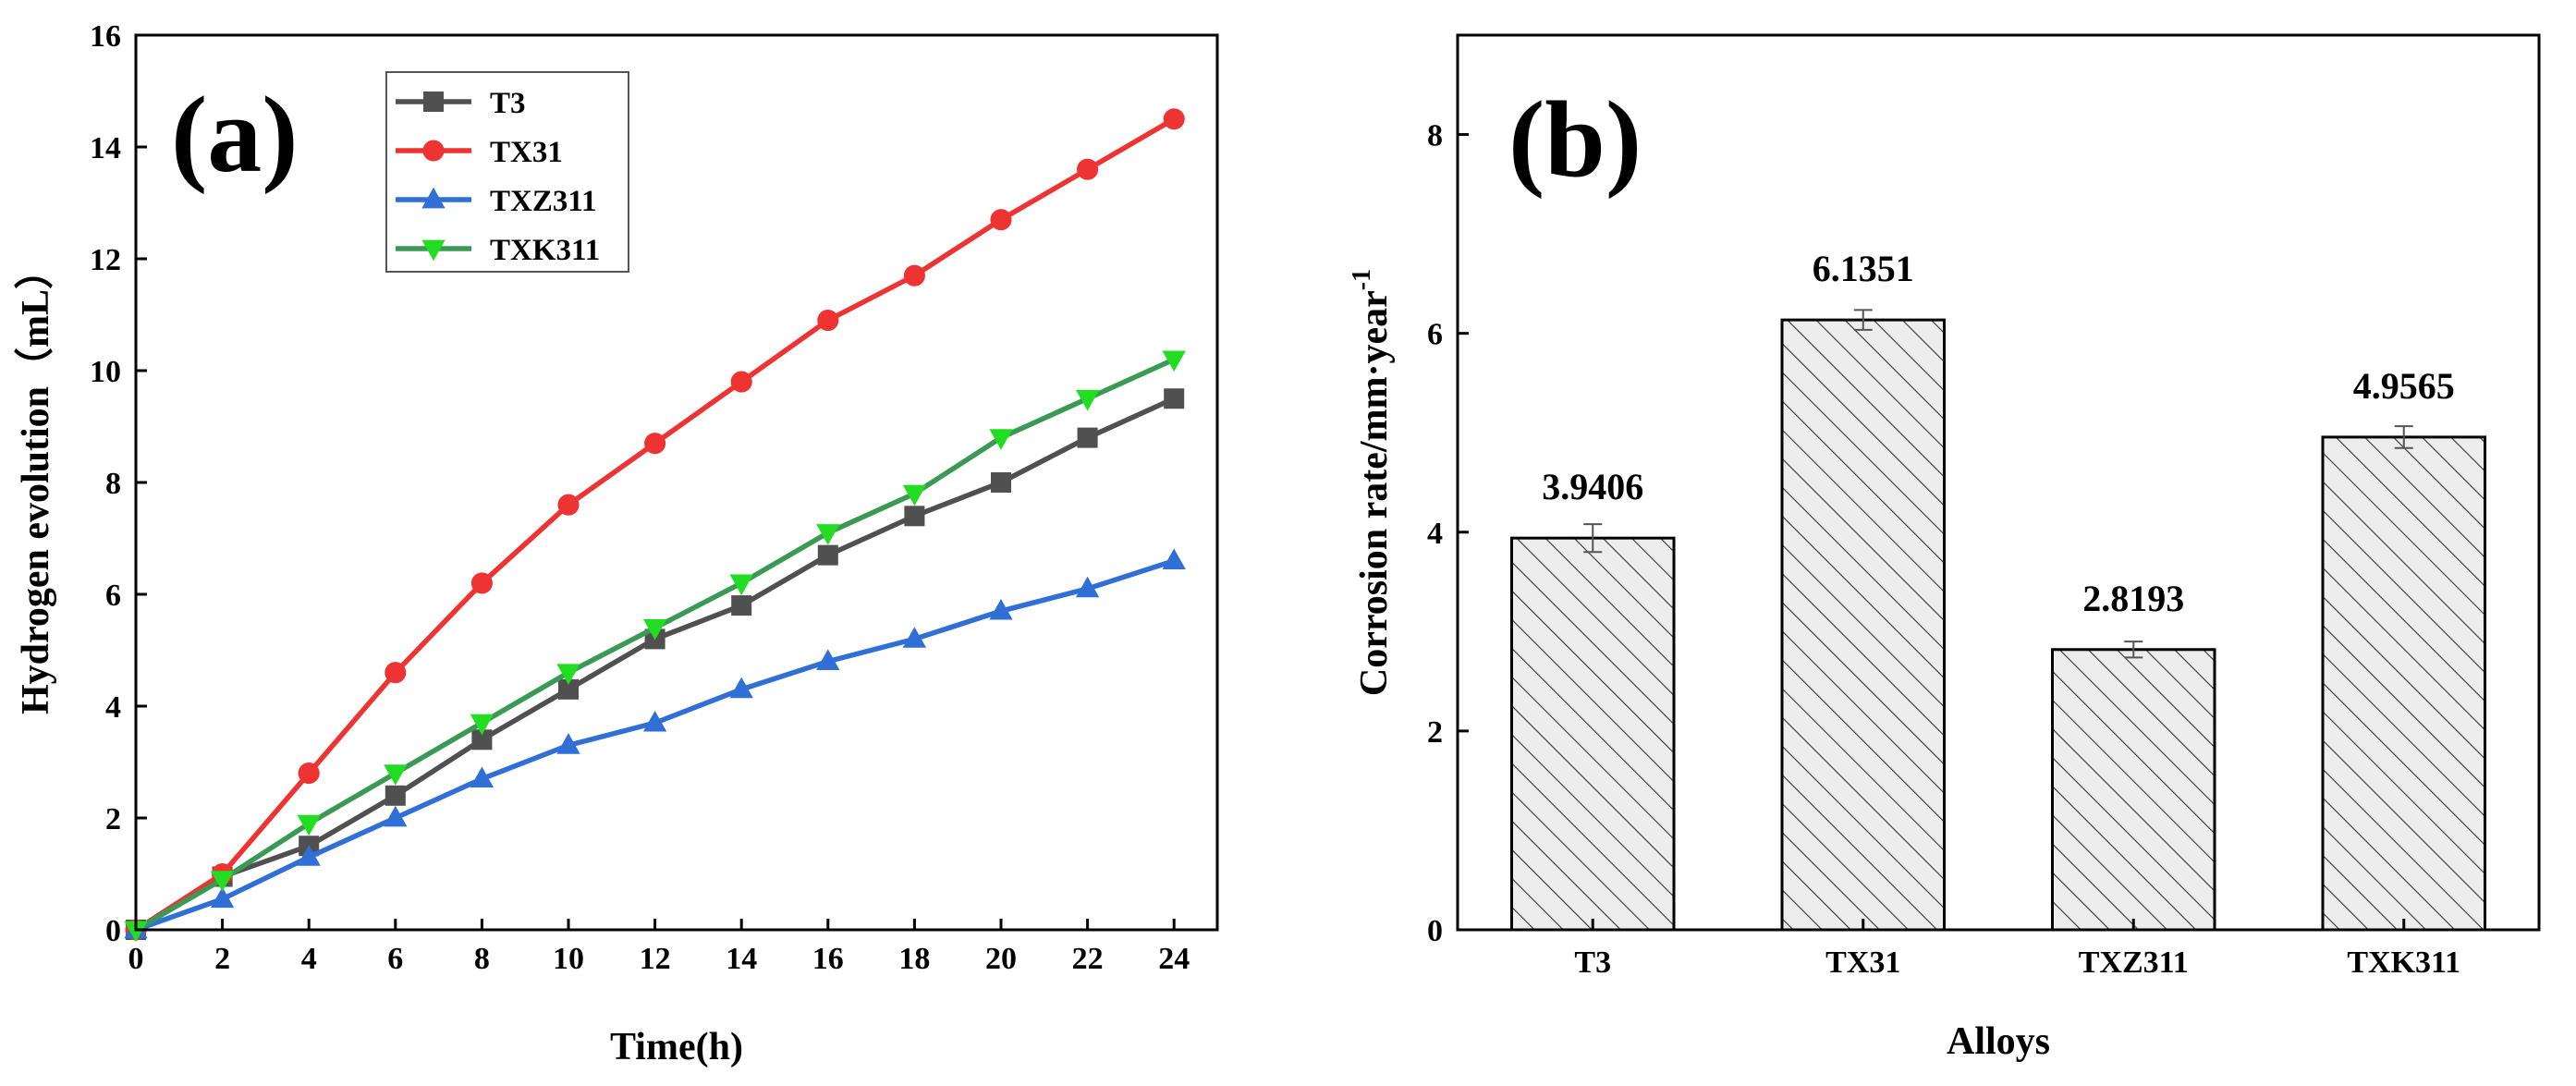  I want to click on panel-b-bar-TX31, so click(1863, 625).